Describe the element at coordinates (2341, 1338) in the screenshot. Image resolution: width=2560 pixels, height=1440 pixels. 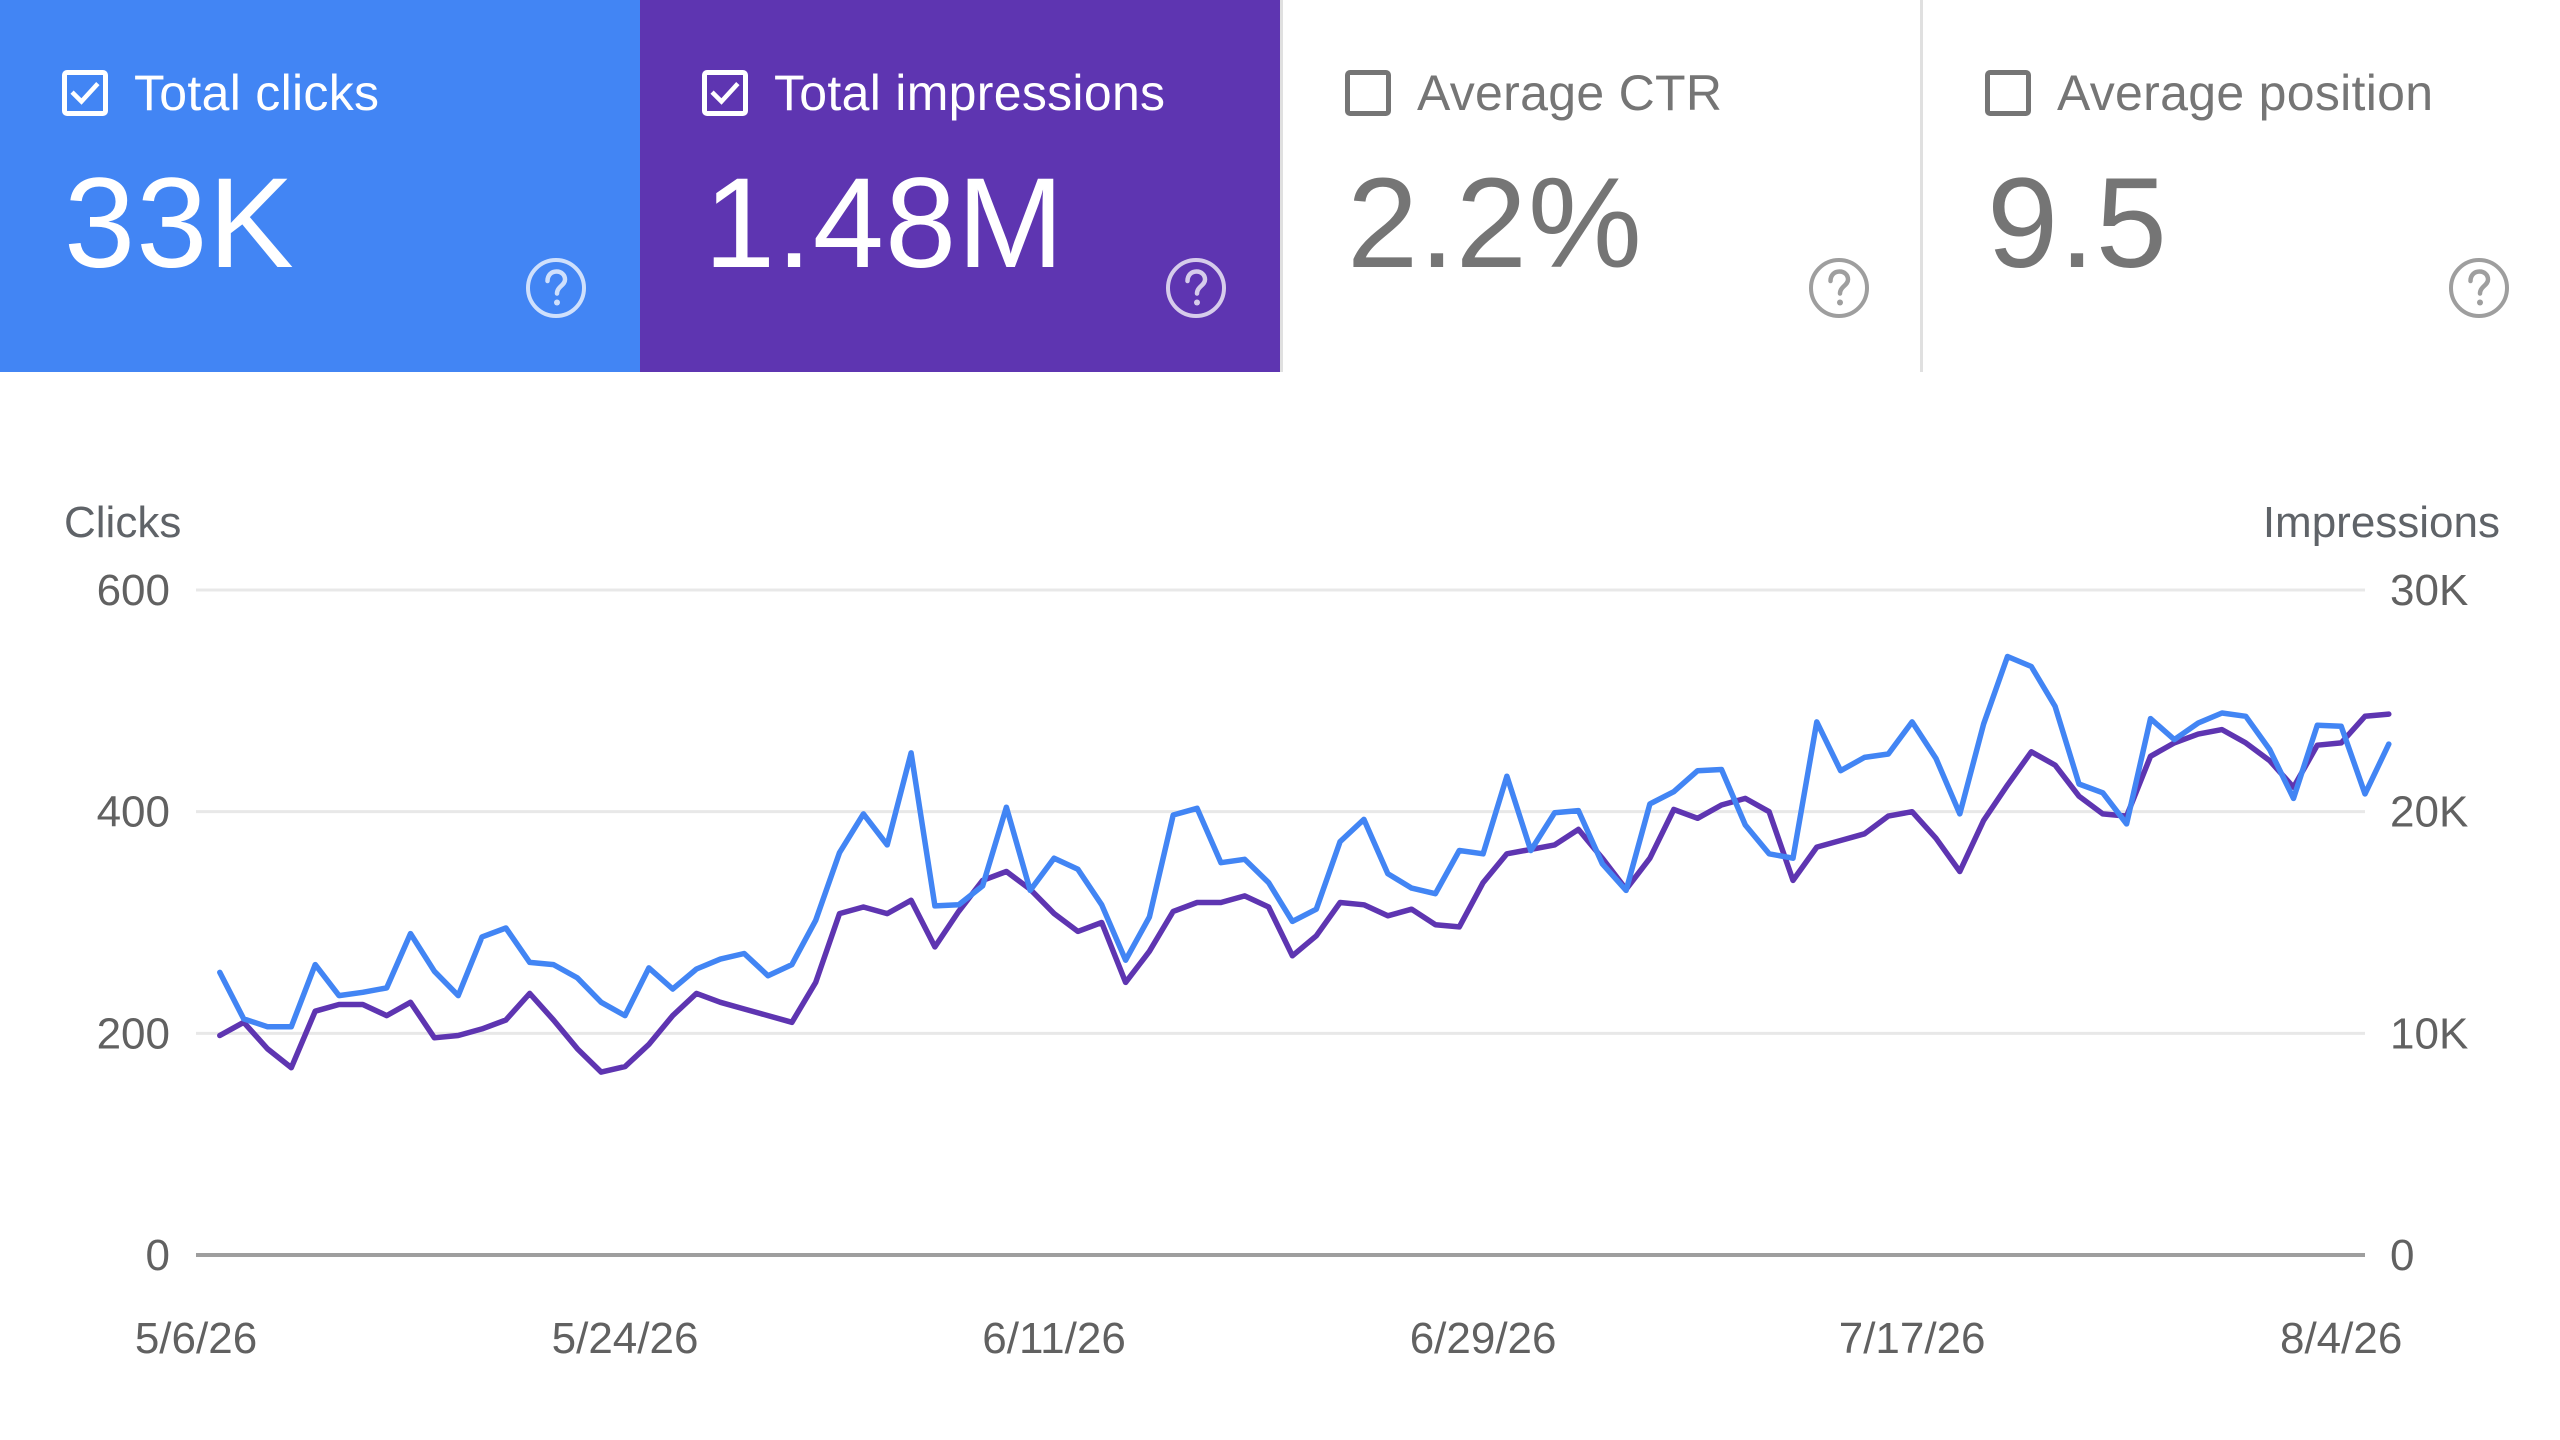
I see `x-tick-label: 8/4/26` at that location.